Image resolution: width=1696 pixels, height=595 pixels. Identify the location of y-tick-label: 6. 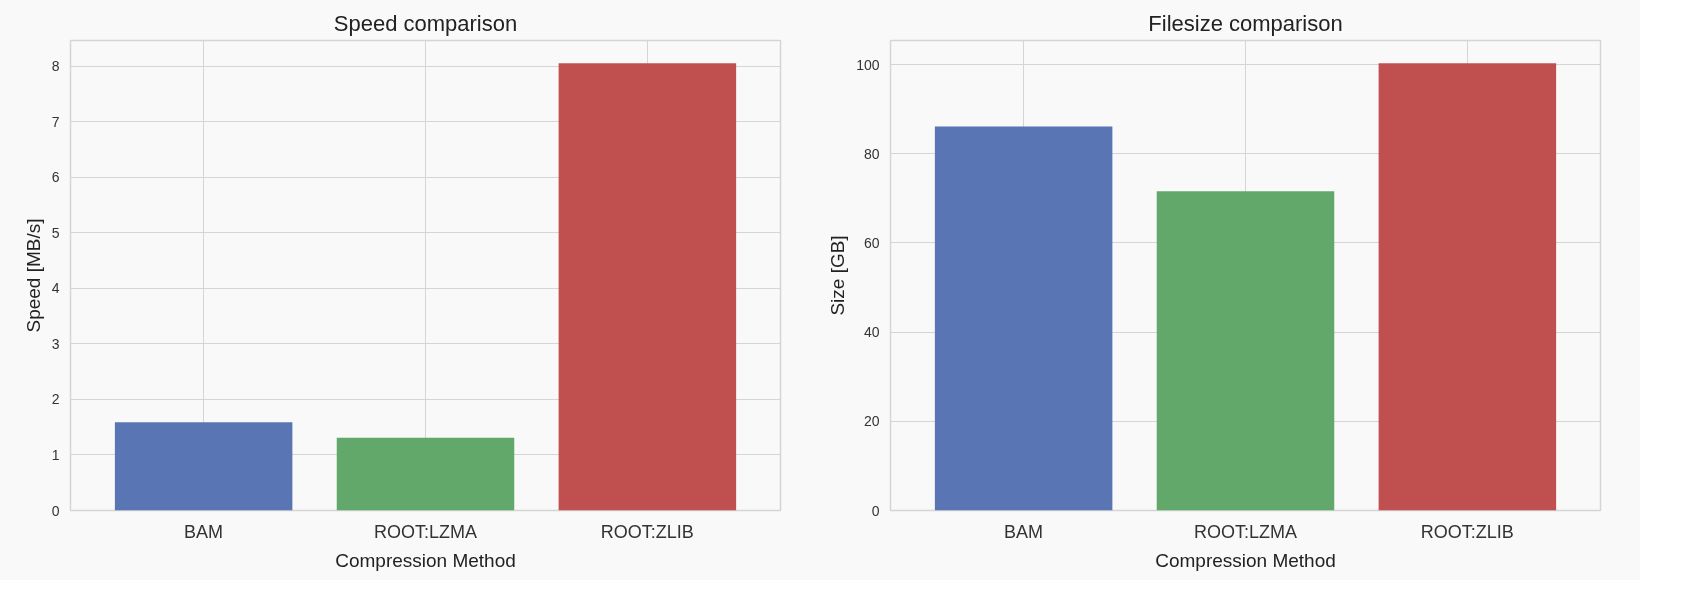
(55, 177).